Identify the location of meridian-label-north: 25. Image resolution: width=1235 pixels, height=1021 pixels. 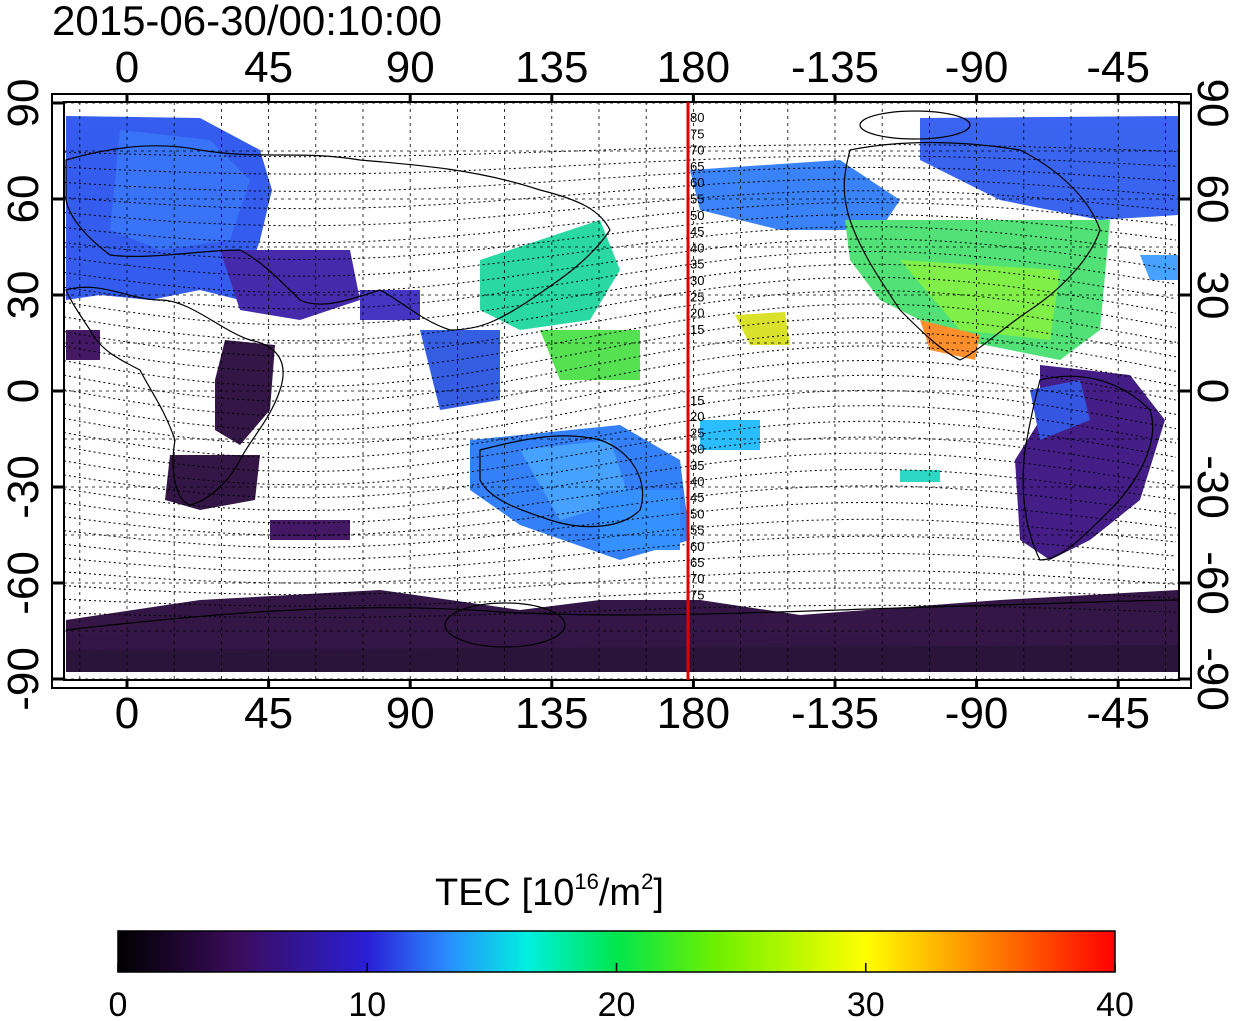
(697, 296).